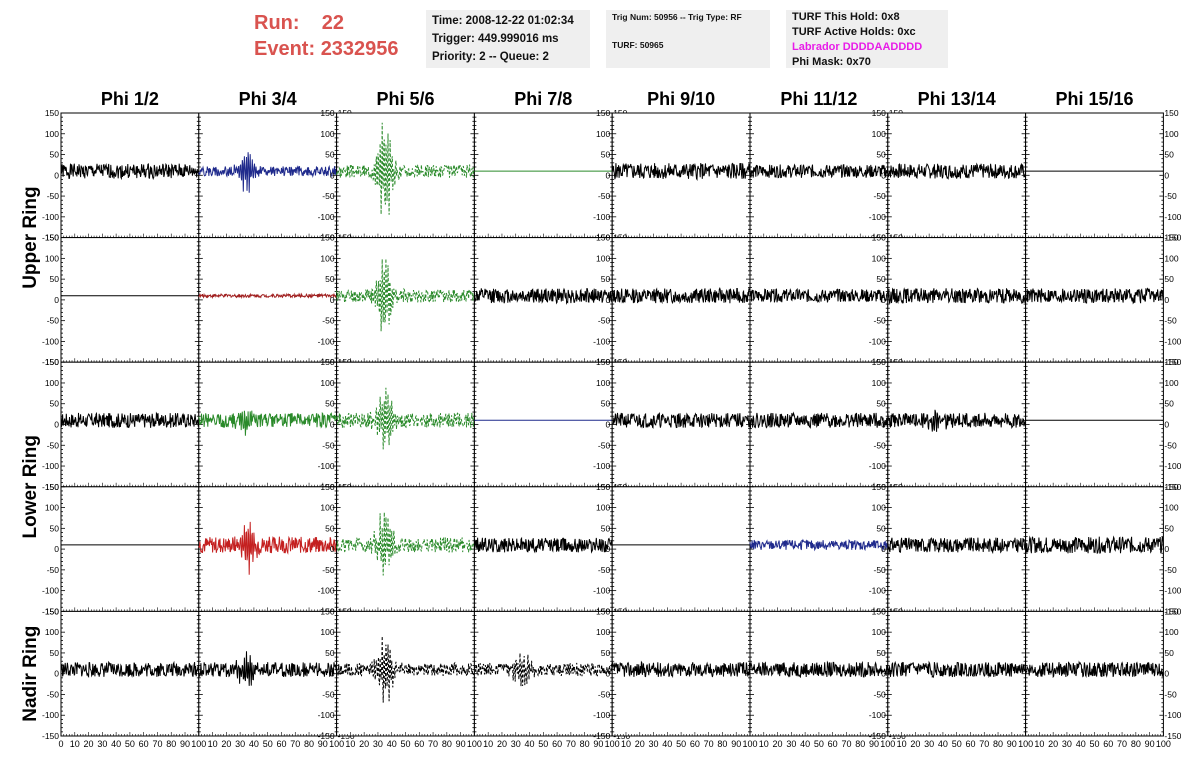 Image resolution: width=1196 pixels, height=772 pixels. Describe the element at coordinates (378, 744) in the screenshot. I see `x-tick-label: 30` at that location.